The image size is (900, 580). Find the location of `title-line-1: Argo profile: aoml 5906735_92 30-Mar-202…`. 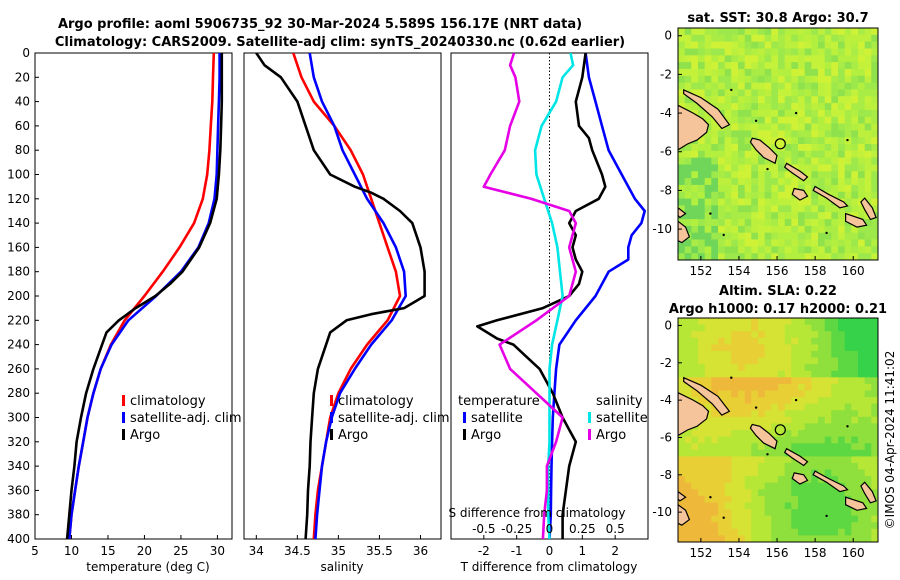

title-line-1: Argo profile: aoml 5906735_92 30-Mar-202… is located at coordinates (320, 24).